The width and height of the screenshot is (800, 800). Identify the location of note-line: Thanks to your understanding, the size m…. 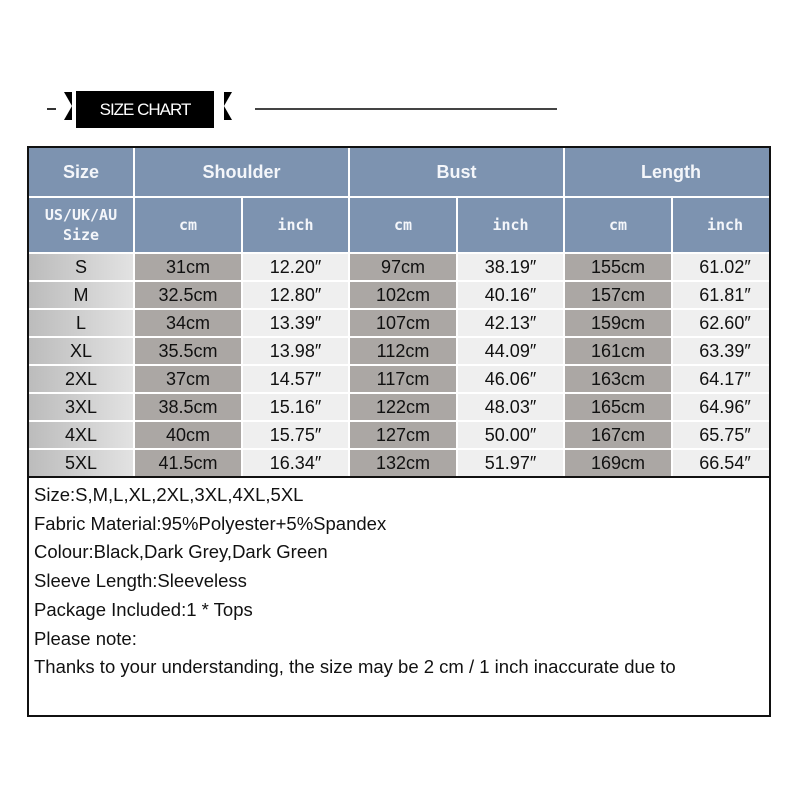
(355, 667).